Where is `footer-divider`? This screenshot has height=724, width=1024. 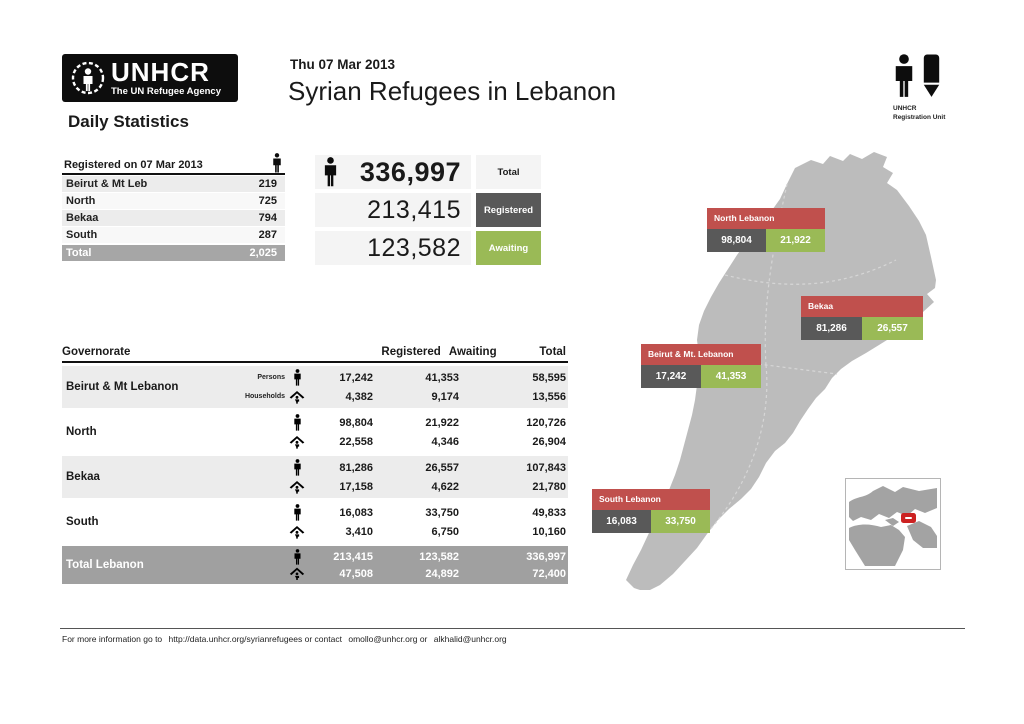
footer-divider is located at coordinates (512, 628).